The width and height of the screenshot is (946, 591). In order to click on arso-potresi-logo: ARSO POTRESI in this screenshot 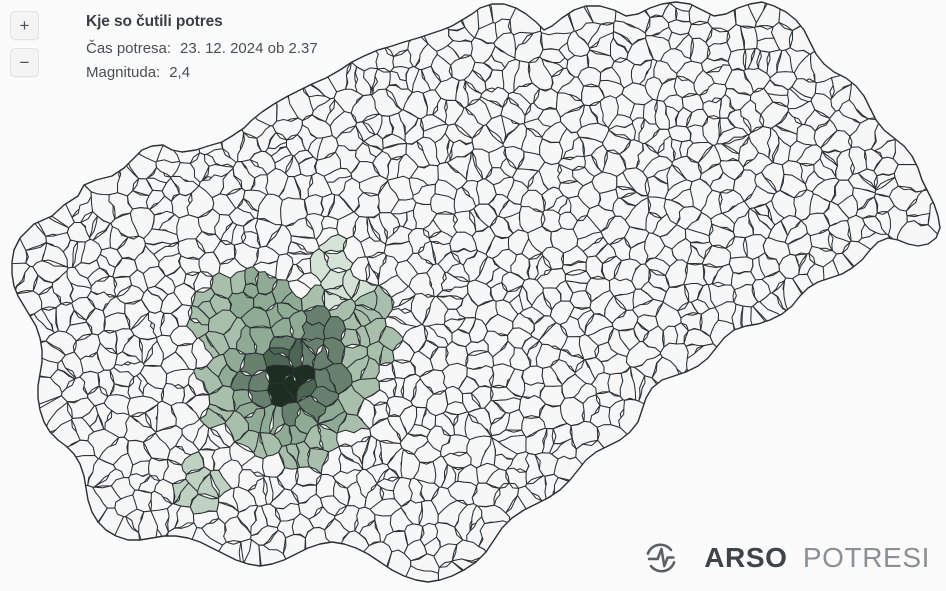, I will do `click(786, 558)`.